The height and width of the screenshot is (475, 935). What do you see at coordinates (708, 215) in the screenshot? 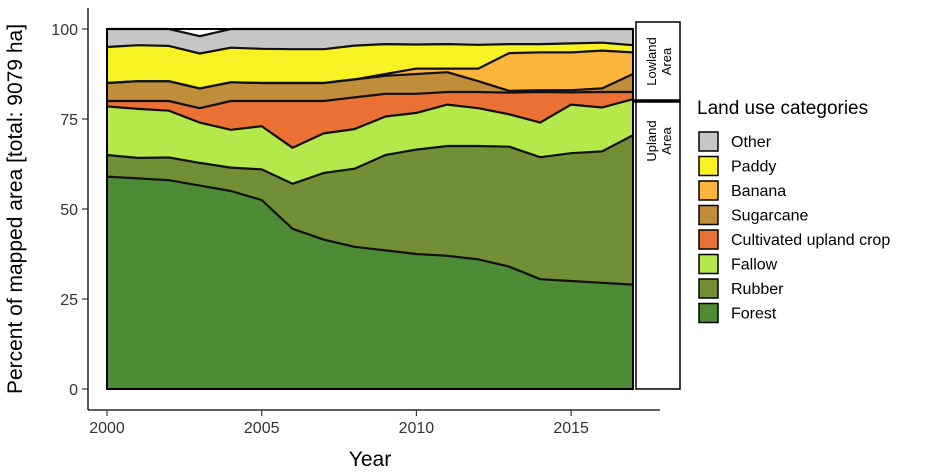
I see `legend-swatch-sugarcane` at bounding box center [708, 215].